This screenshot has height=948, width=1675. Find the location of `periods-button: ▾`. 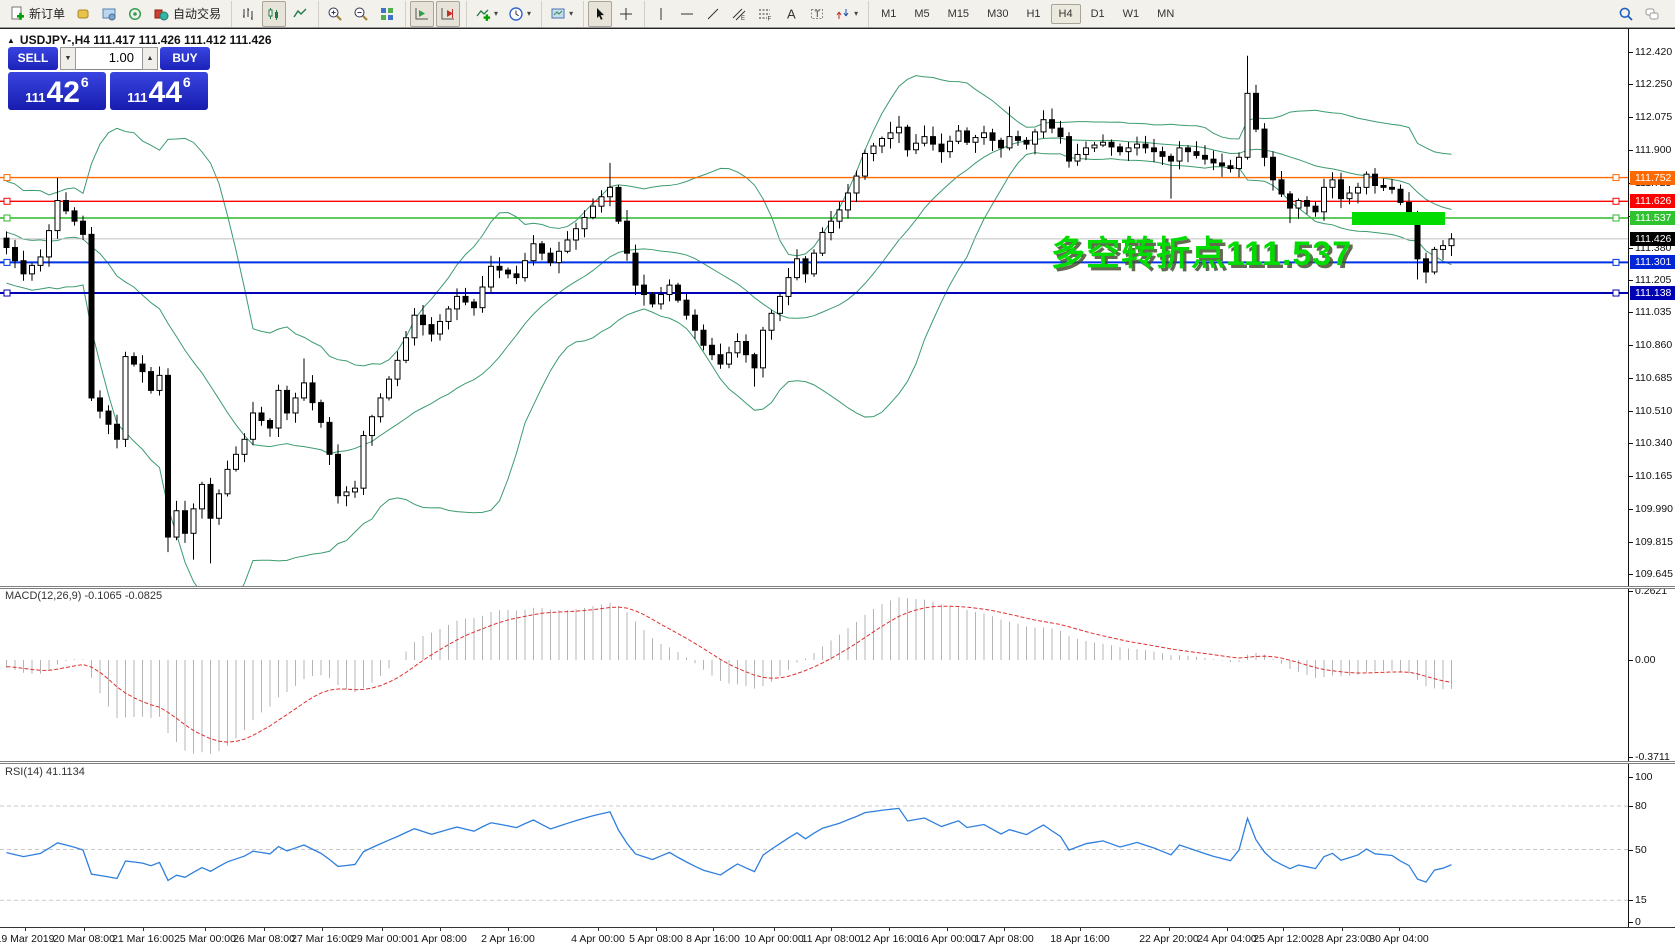

periods-button: ▾ is located at coordinates (519, 14).